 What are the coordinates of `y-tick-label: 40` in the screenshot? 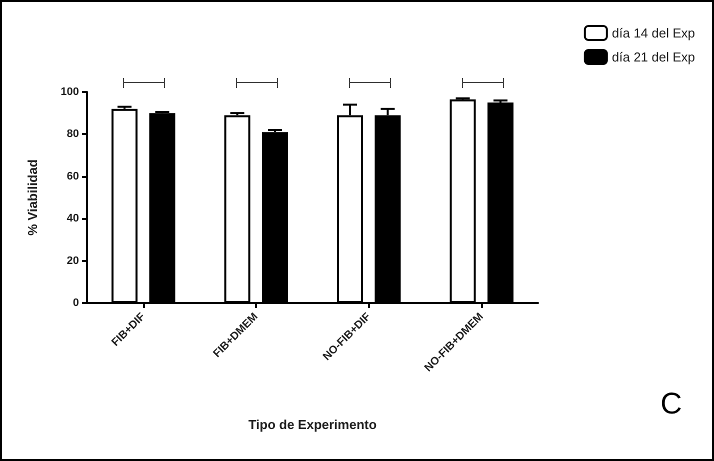 It's located at (72, 218).